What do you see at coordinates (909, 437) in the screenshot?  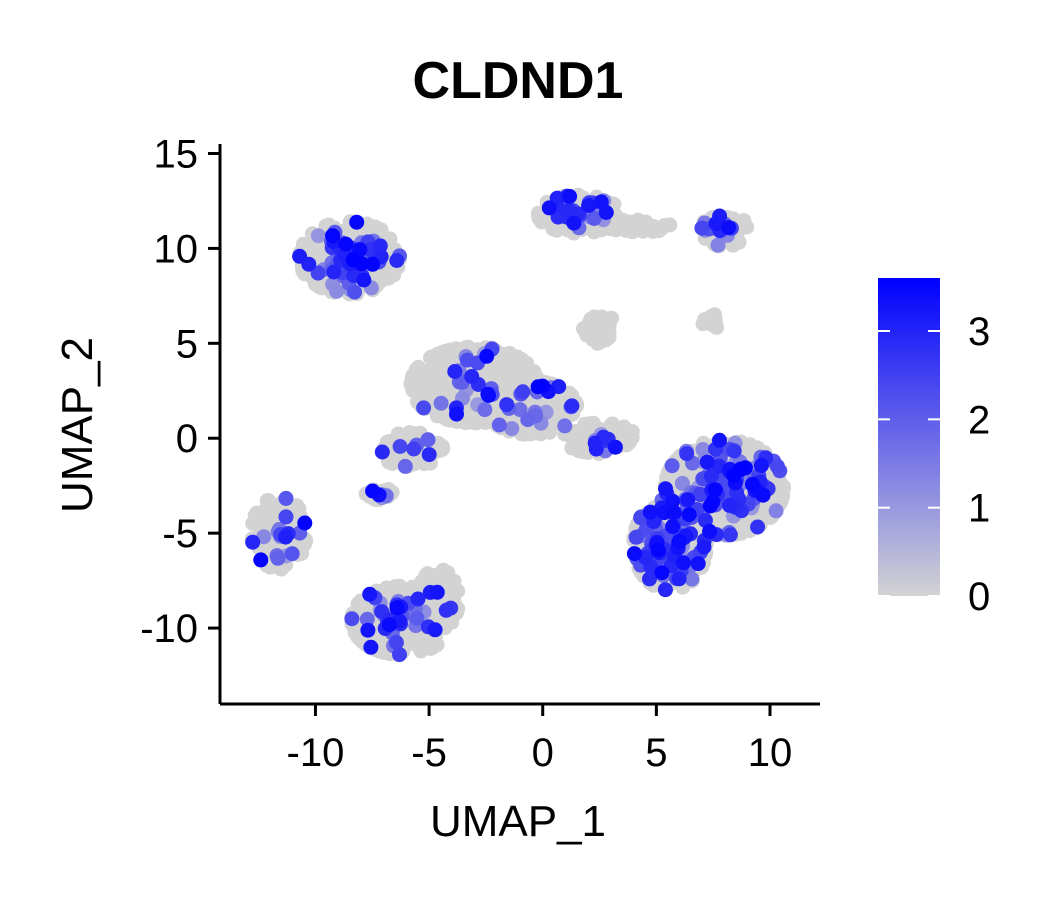 I see `colorbar-gradient` at bounding box center [909, 437].